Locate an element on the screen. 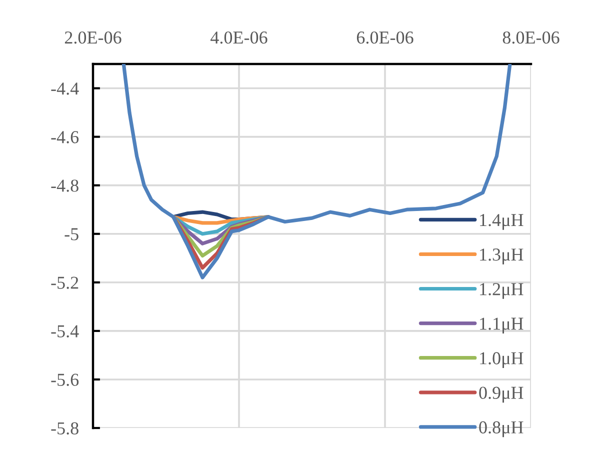 This screenshot has width=603, height=456. legend-label: 1.1μH is located at coordinates (502, 326).